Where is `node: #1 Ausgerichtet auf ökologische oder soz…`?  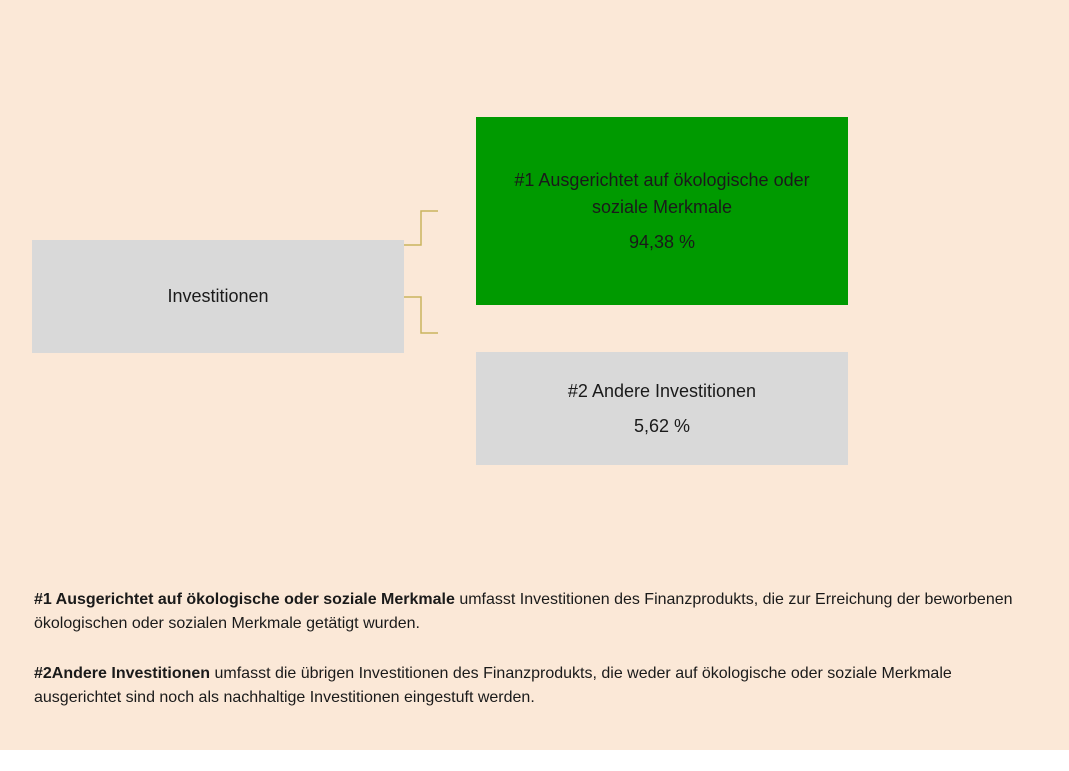
node: #1 Ausgerichtet auf ökologische oder soz… is located at coordinates (662, 211).